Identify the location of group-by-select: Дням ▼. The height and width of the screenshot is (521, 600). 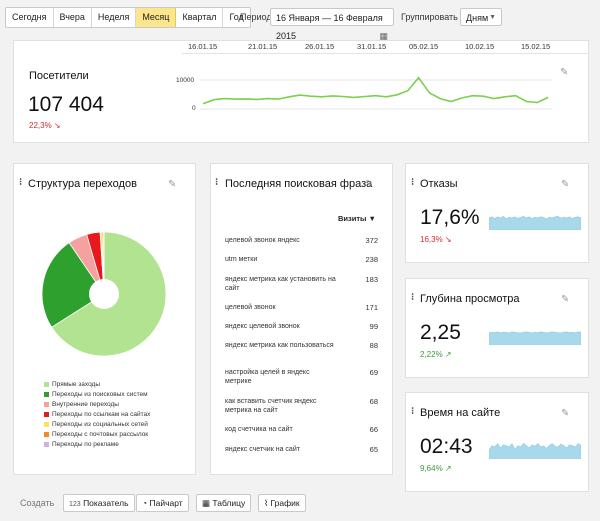
(481, 17).